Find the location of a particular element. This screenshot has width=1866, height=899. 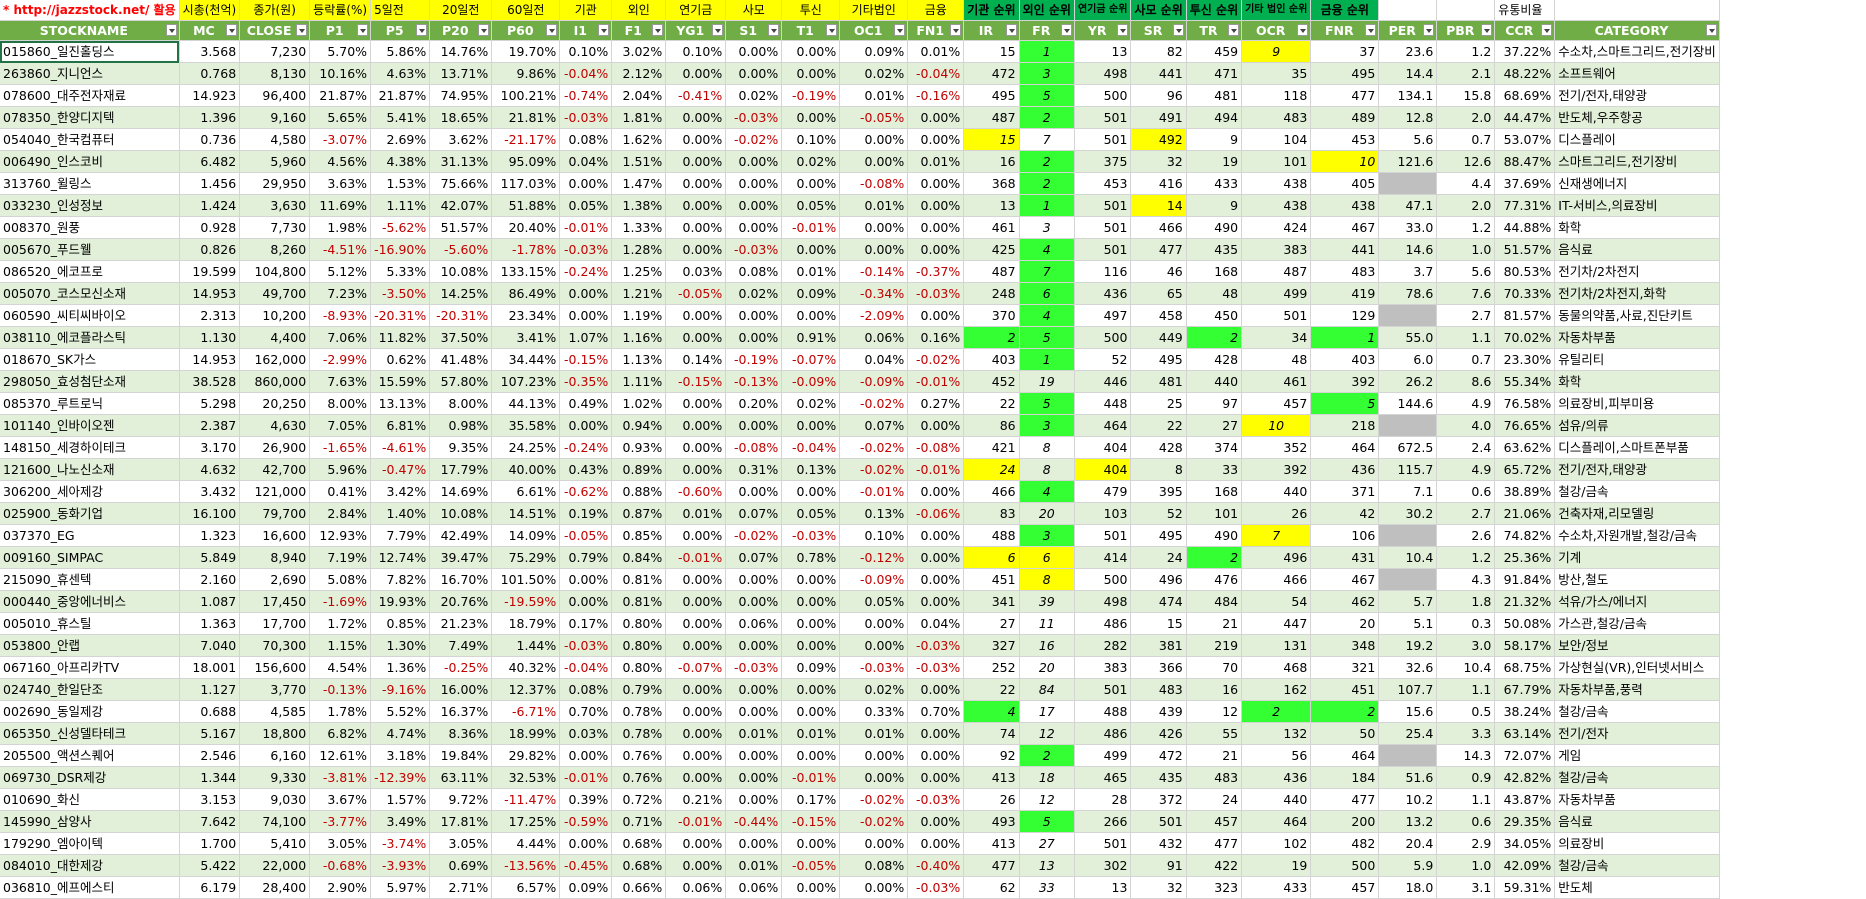

cell-pbr: 1.0 is located at coordinates (1466, 865).